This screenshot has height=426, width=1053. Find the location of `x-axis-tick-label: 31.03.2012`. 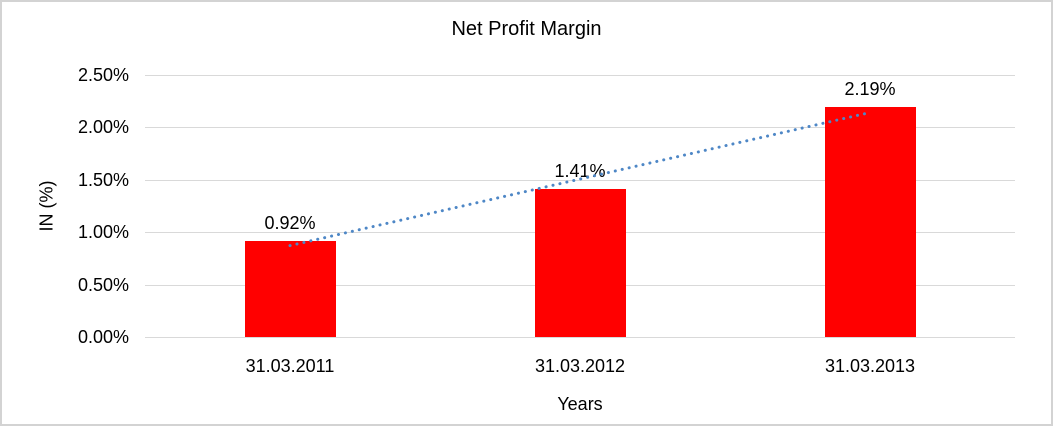

x-axis-tick-label: 31.03.2012 is located at coordinates (580, 366).